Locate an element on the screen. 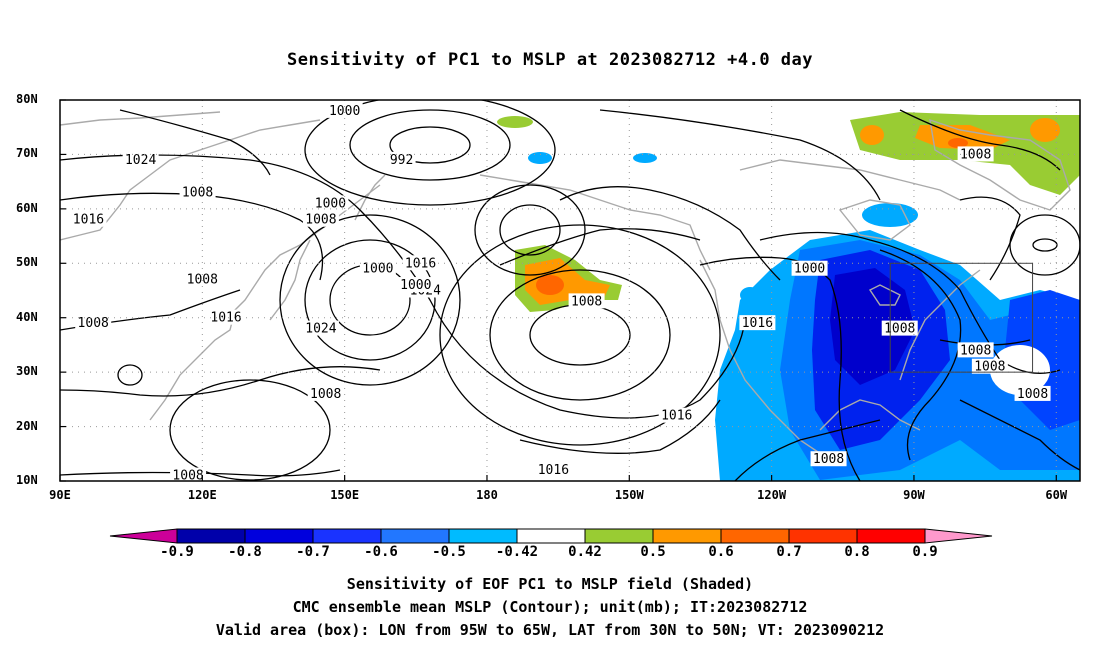  valid-area-box is located at coordinates (961, 317).